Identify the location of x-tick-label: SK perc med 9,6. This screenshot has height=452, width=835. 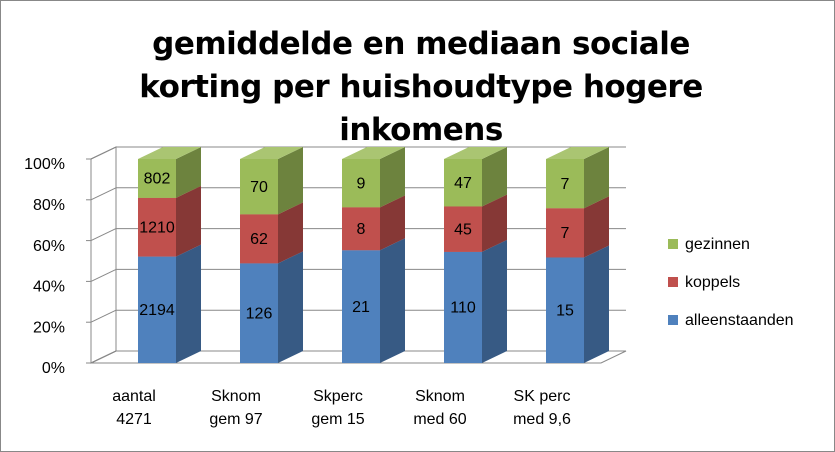
(542, 408).